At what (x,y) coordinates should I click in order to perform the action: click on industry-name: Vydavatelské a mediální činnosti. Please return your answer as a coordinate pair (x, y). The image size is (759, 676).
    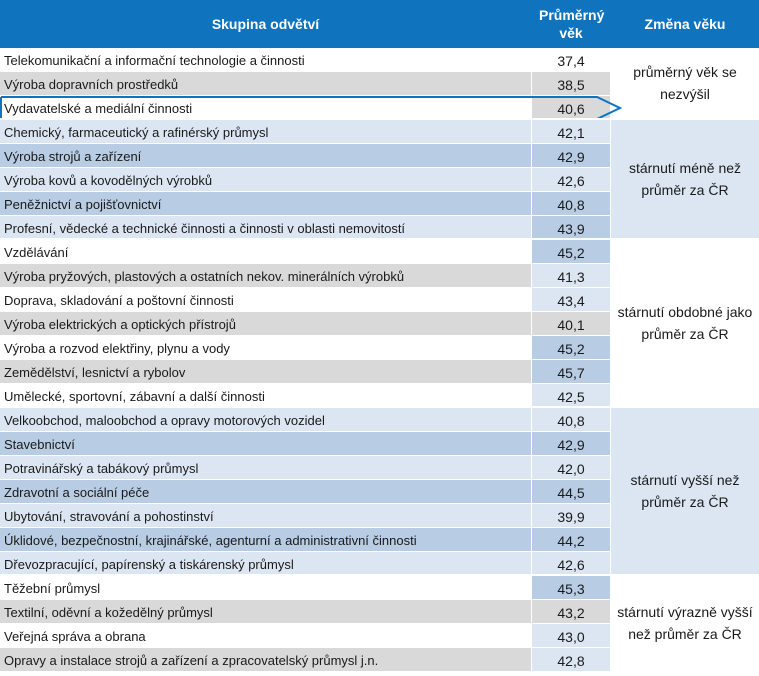
    Looking at the image, I should click on (265, 107).